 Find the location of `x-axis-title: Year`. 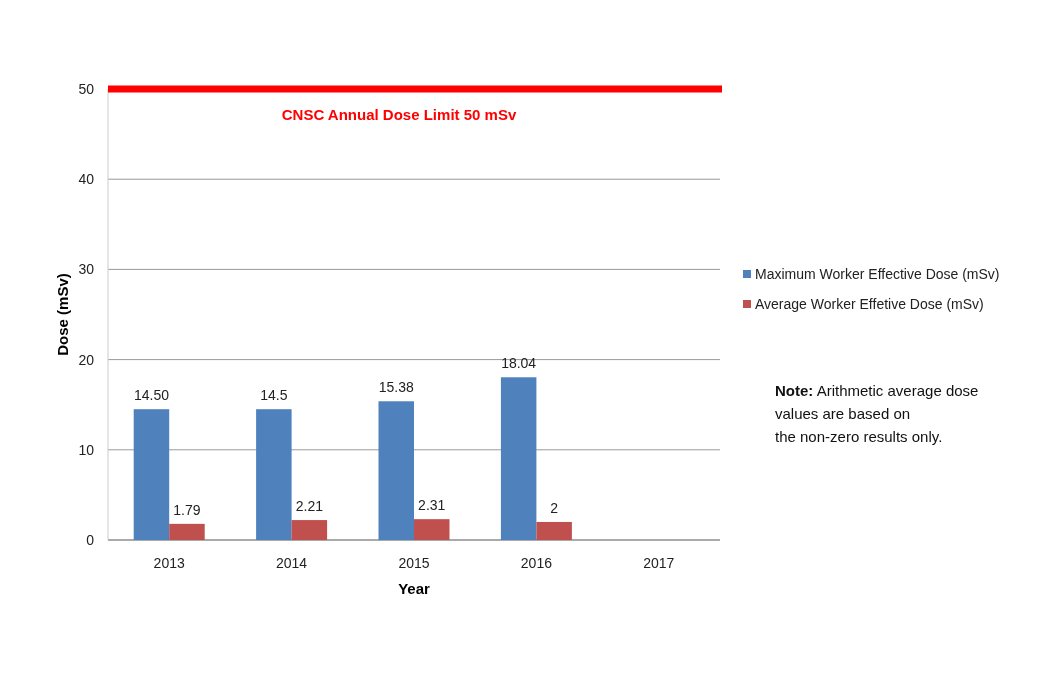

x-axis-title: Year is located at coordinates (414, 588).